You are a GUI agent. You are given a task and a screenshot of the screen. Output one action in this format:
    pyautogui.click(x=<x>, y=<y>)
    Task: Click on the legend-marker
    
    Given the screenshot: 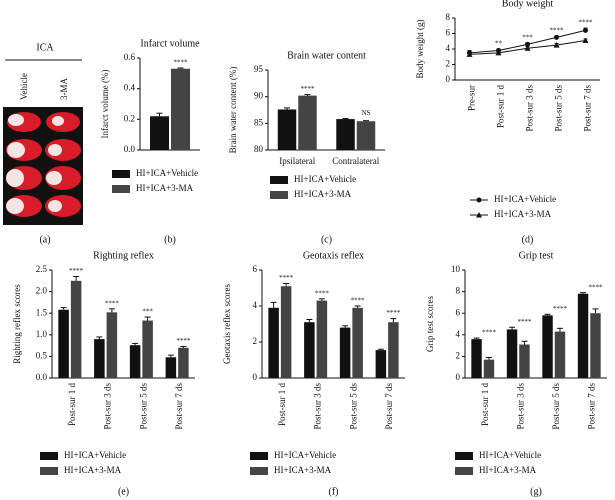 What is the action you would take?
    pyautogui.click(x=479, y=215)
    